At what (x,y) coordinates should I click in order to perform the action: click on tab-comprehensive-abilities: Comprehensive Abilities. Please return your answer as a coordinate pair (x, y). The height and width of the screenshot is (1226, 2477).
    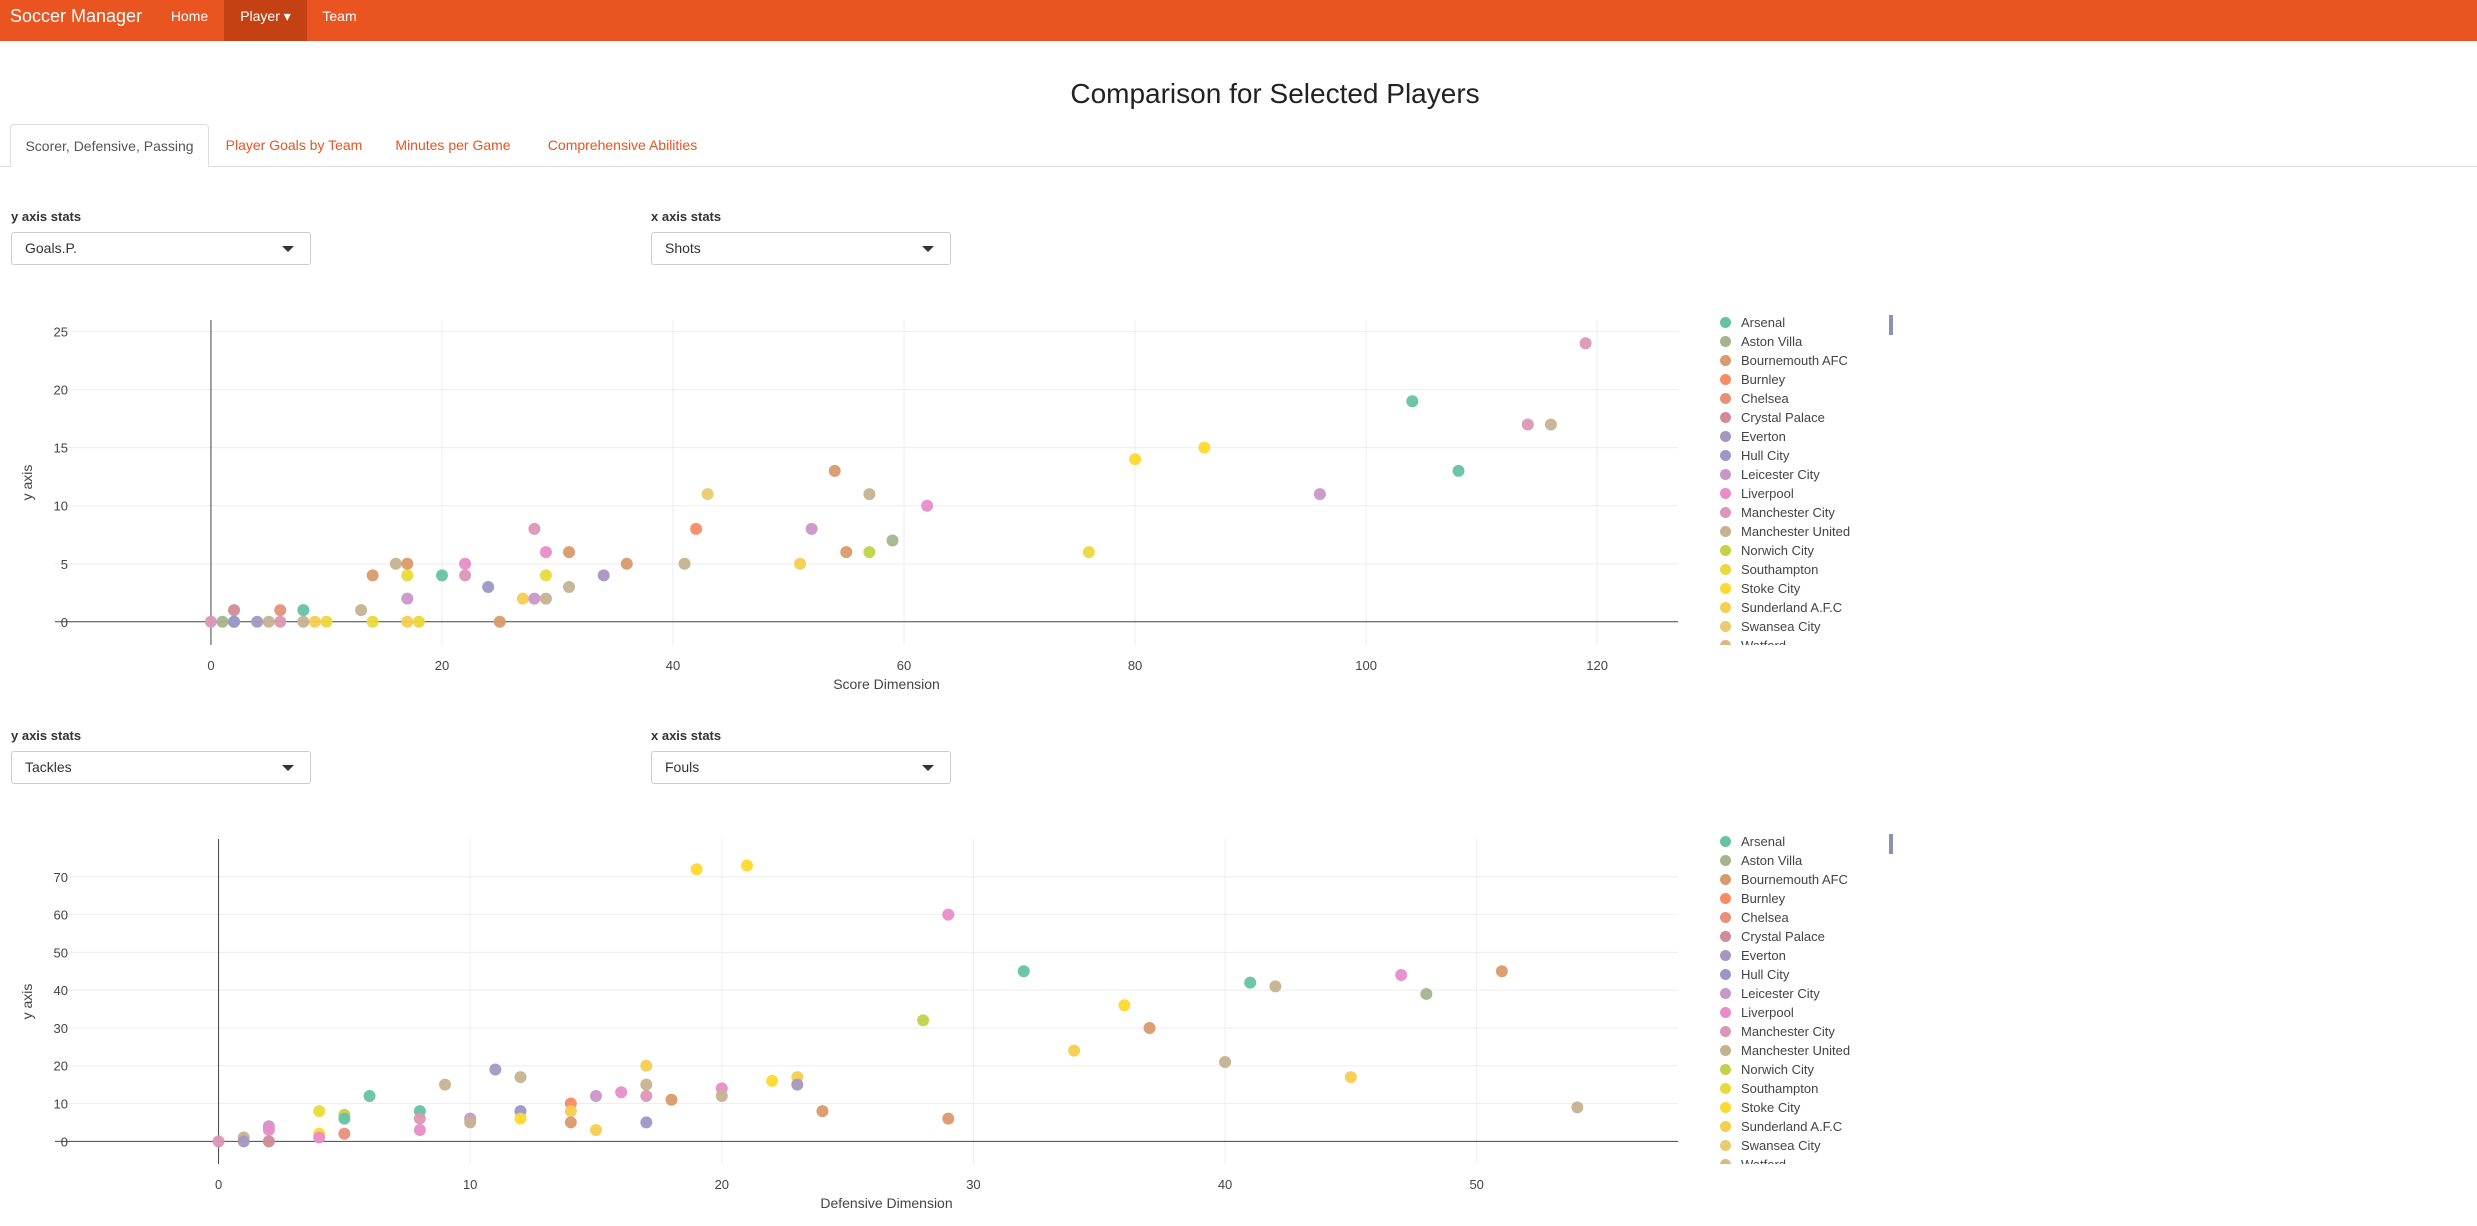
    Looking at the image, I should click on (622, 145).